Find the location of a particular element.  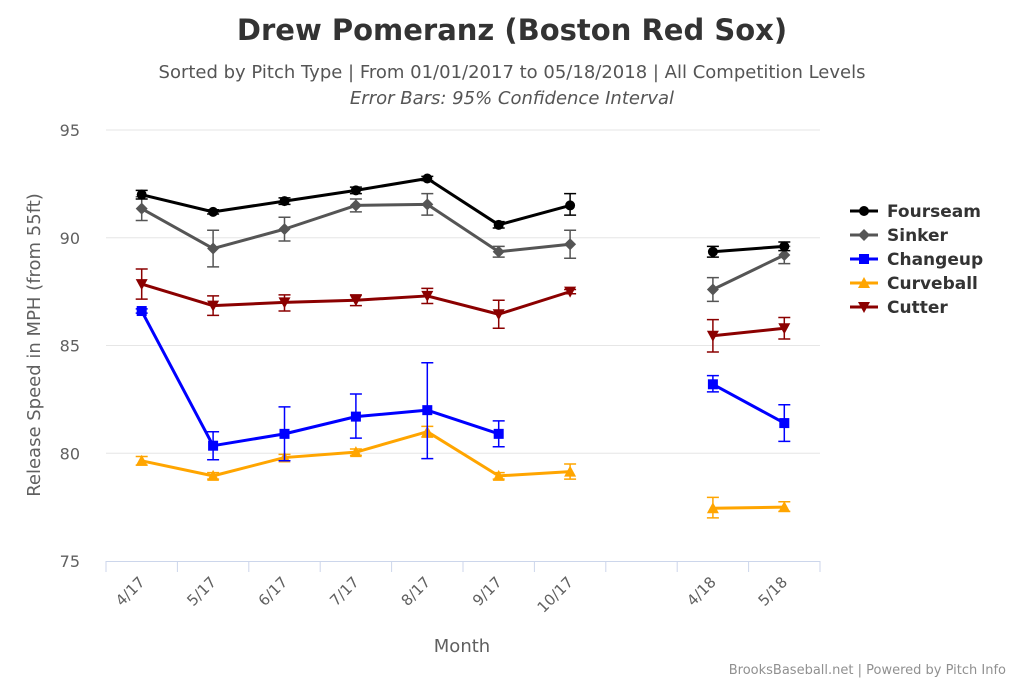

x-tick-label: 5/18 is located at coordinates (773, 591).